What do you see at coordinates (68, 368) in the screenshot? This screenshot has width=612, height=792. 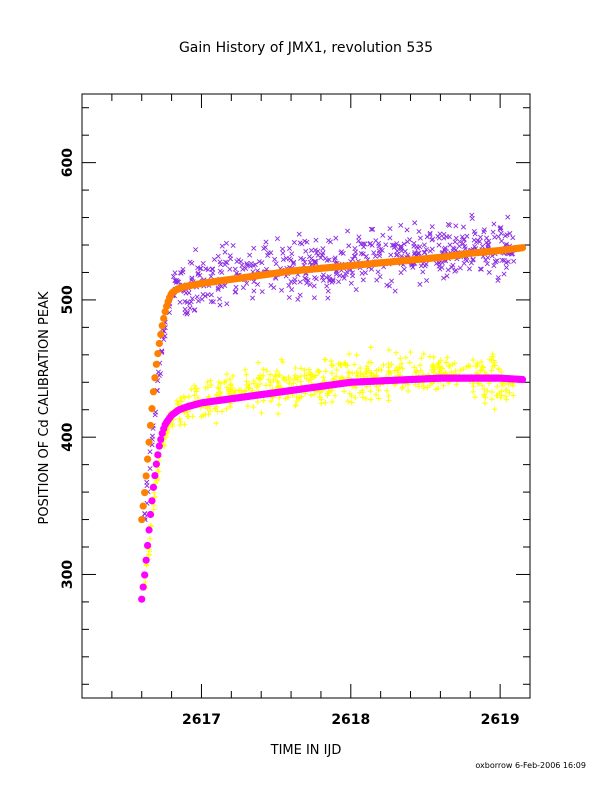 I see `y-tick-labels: 300 400 500 600` at bounding box center [68, 368].